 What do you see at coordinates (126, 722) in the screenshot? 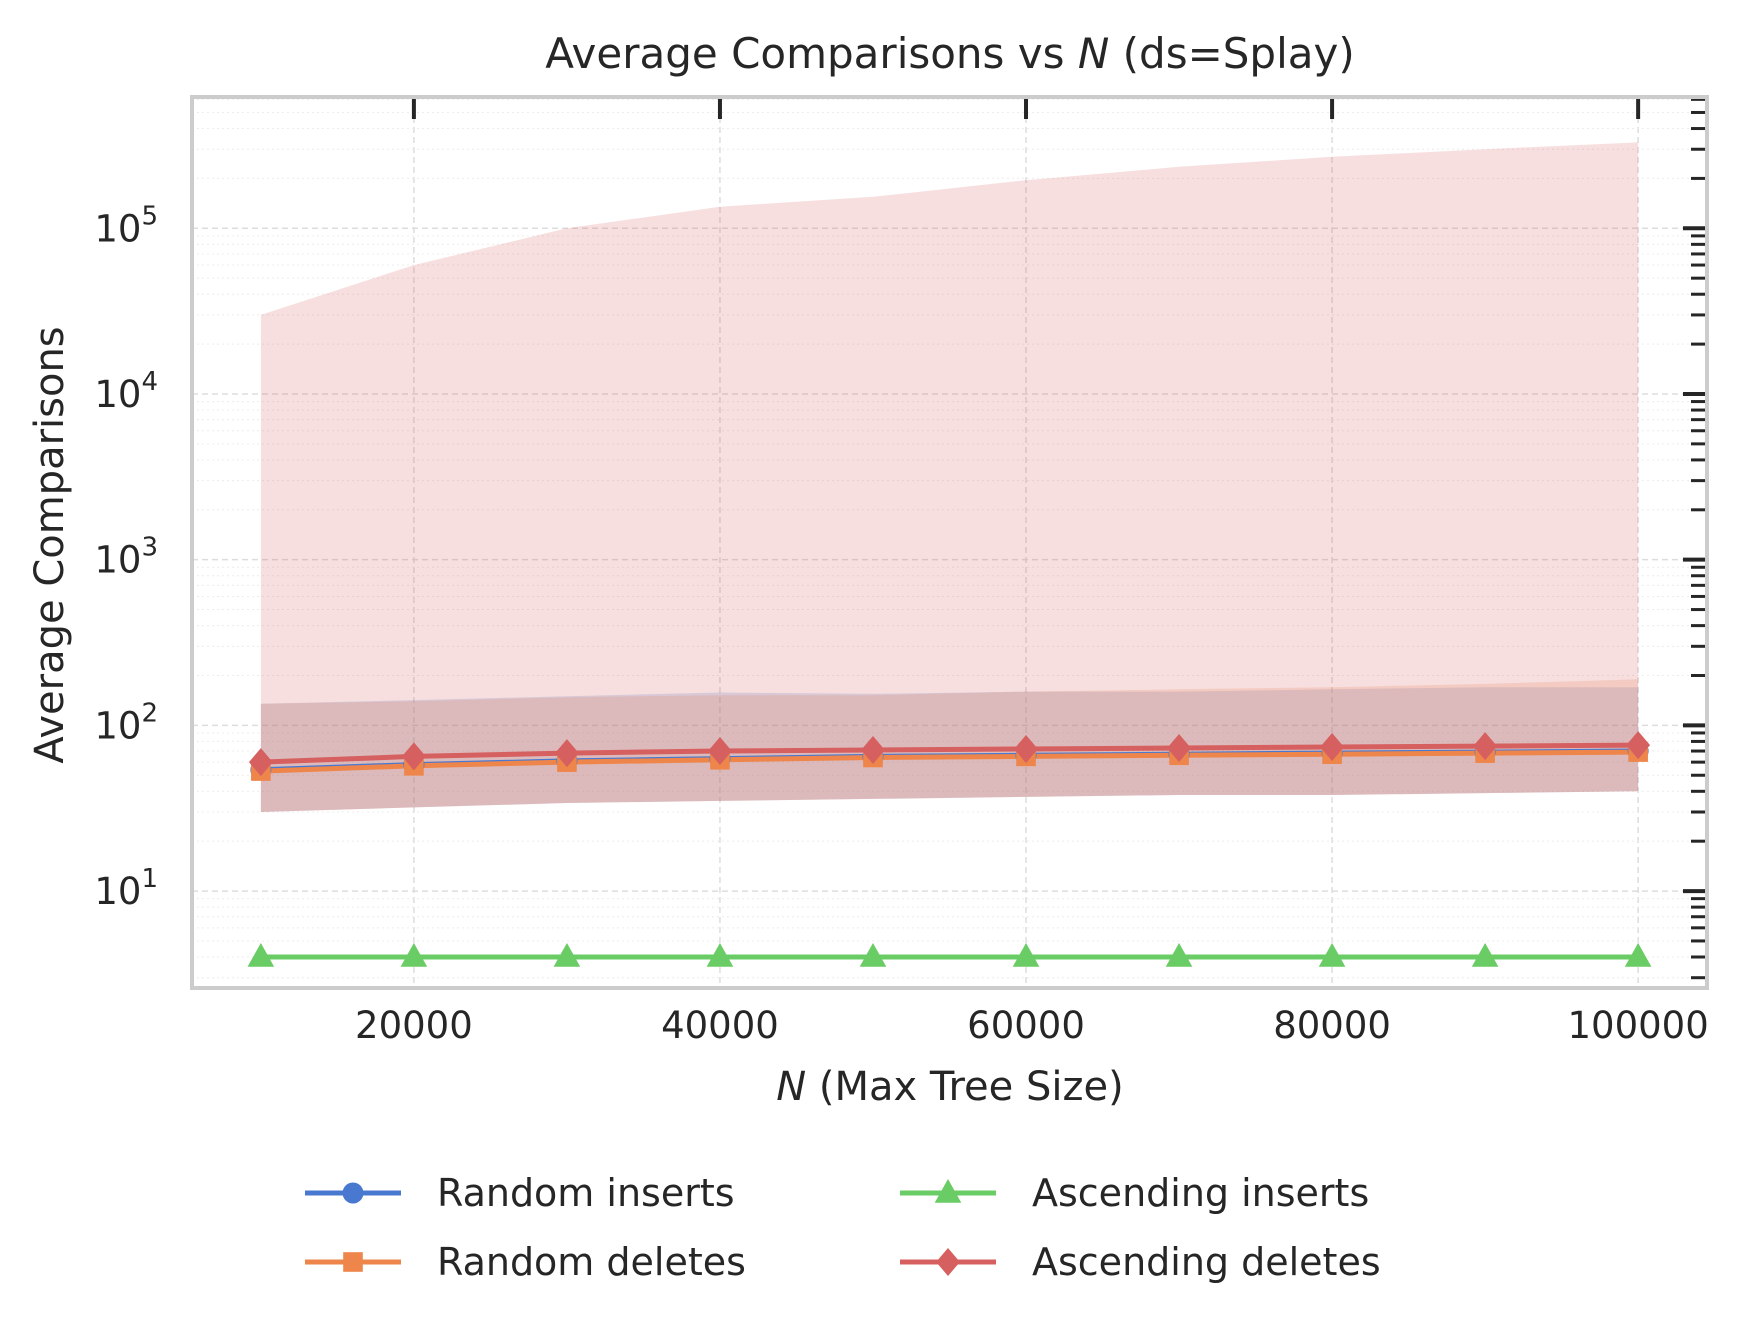
I see `y-tick-label: 10²` at bounding box center [126, 722].